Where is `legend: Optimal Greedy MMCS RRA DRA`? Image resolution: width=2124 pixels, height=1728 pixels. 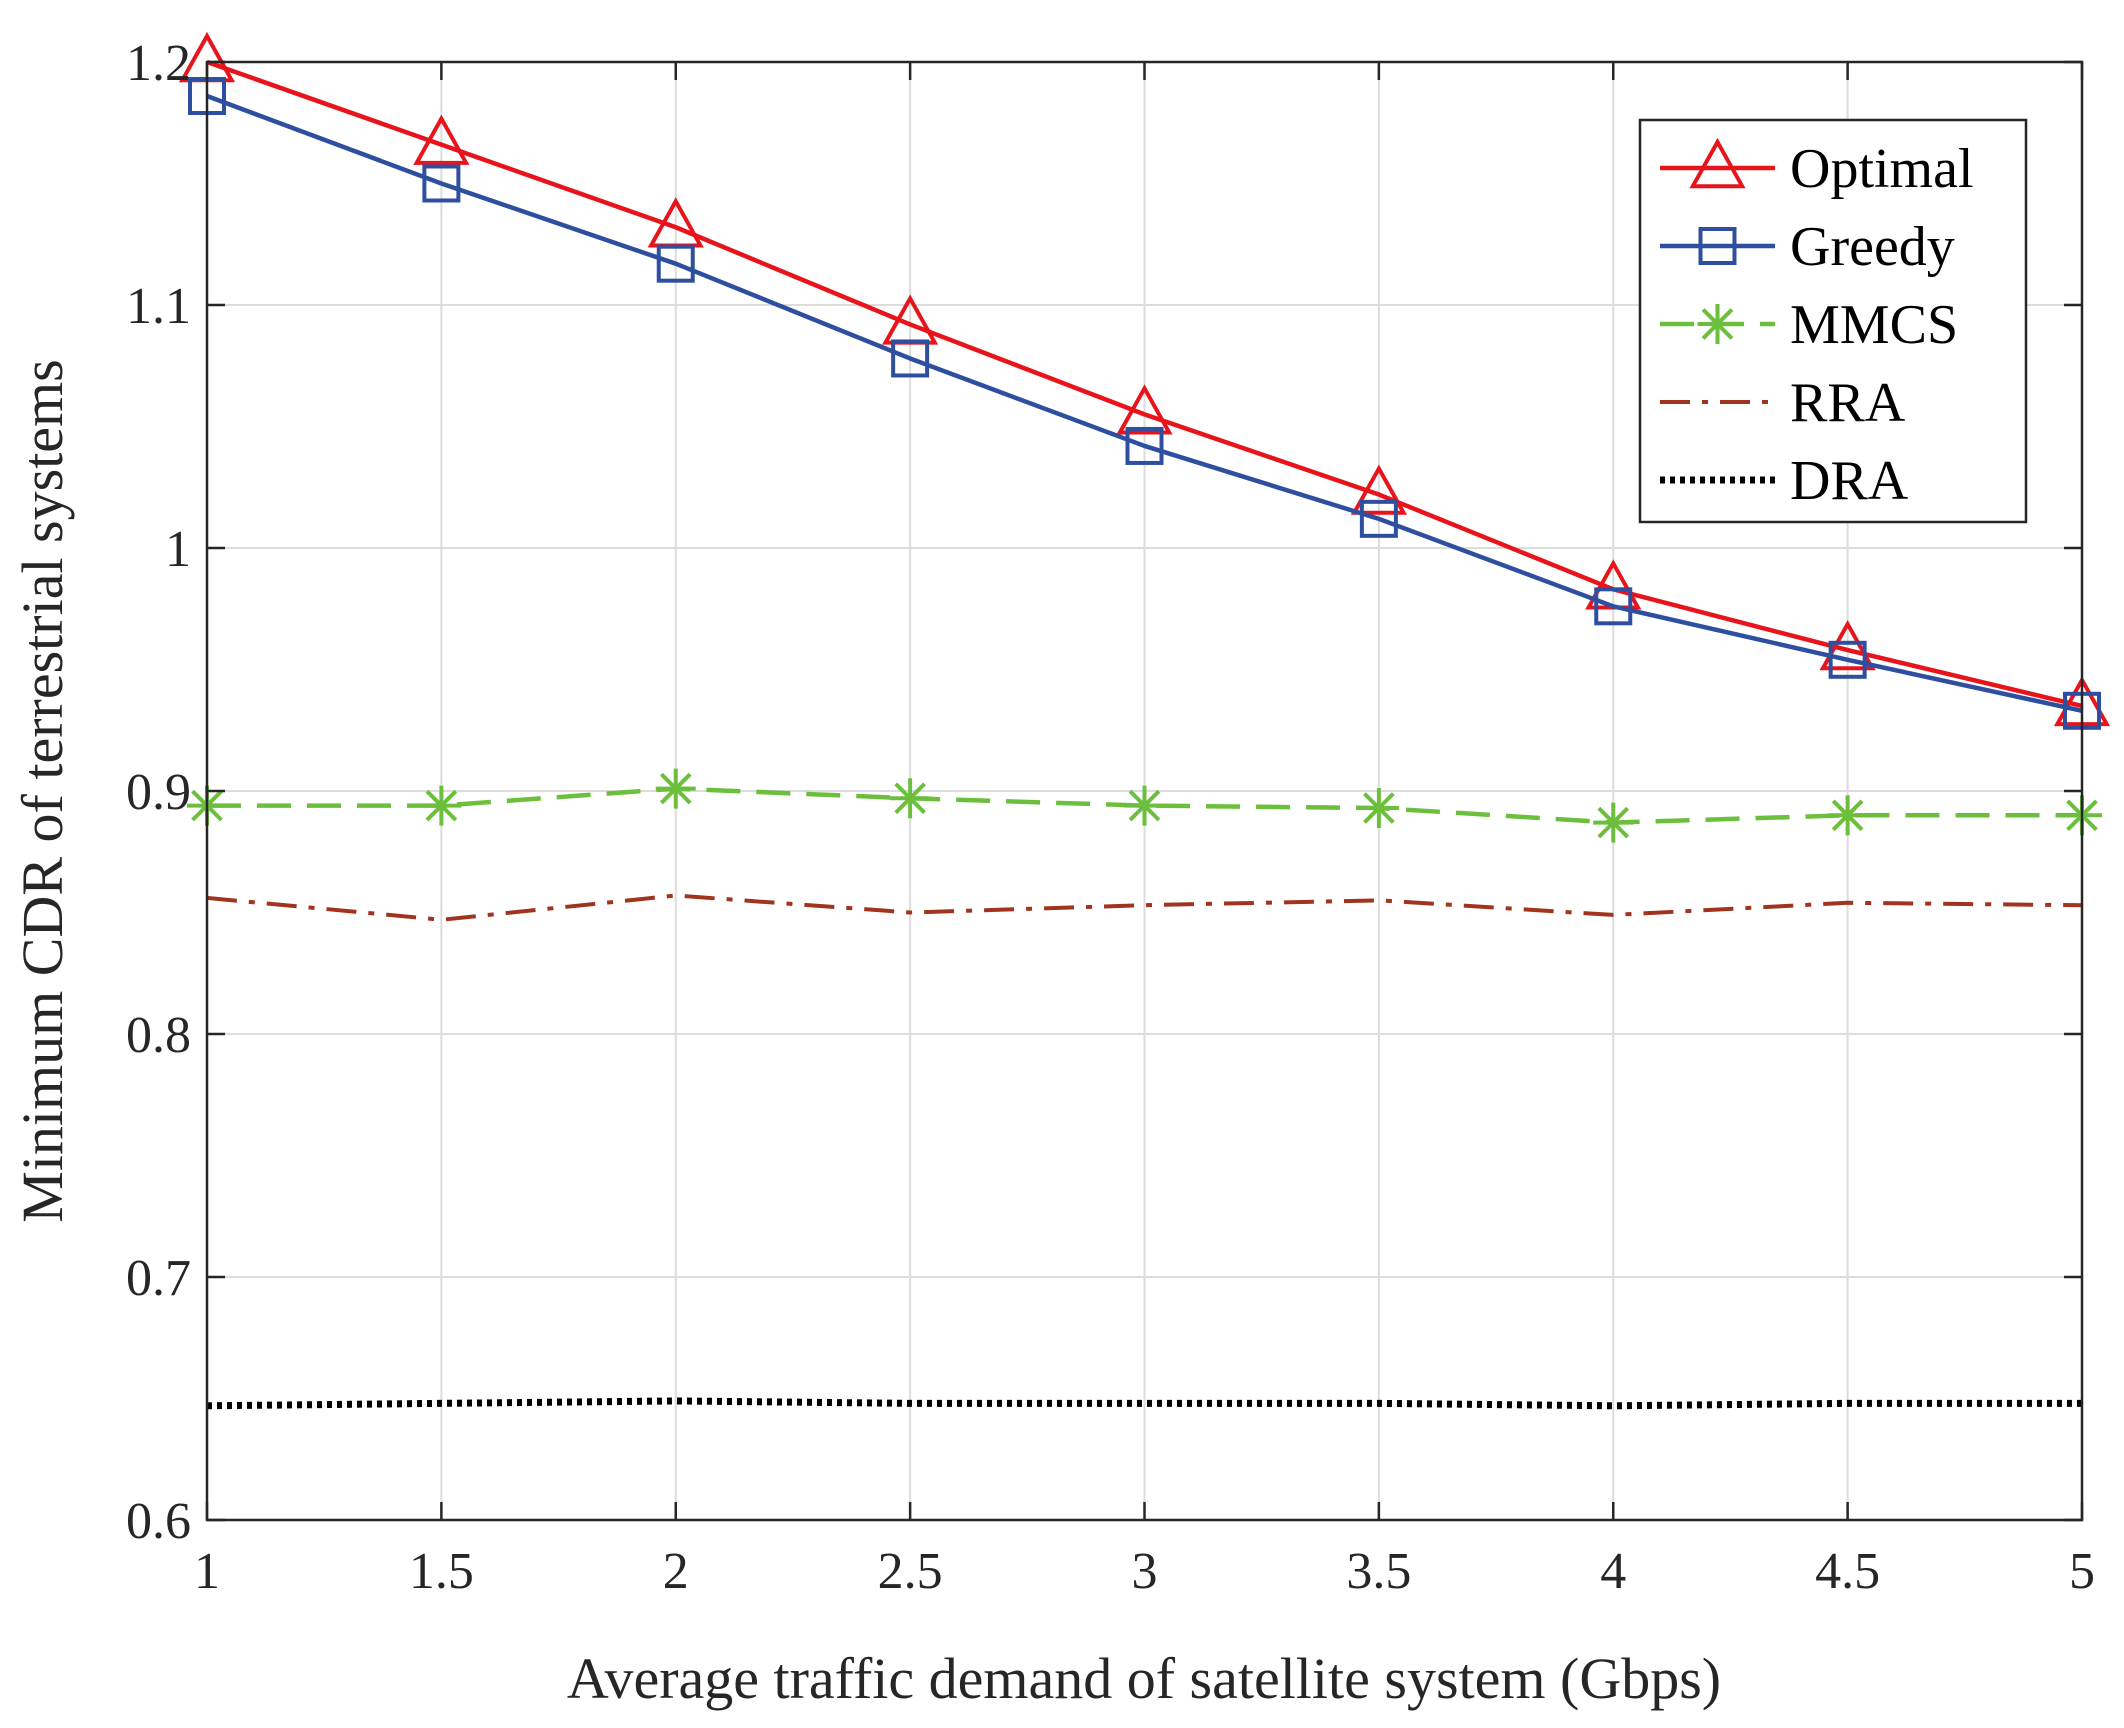
legend: Optimal Greedy MMCS RRA DRA is located at coordinates (1833, 321).